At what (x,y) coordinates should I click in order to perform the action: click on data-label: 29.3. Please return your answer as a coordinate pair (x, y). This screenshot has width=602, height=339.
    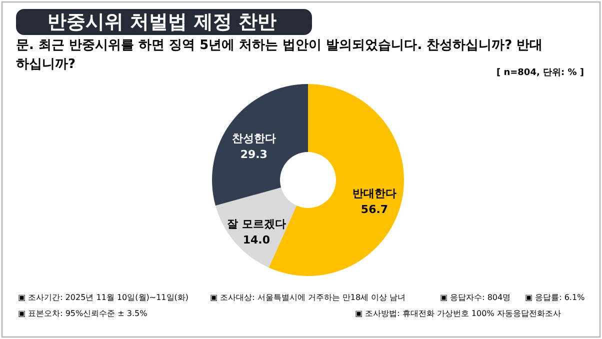
    Looking at the image, I should click on (254, 154).